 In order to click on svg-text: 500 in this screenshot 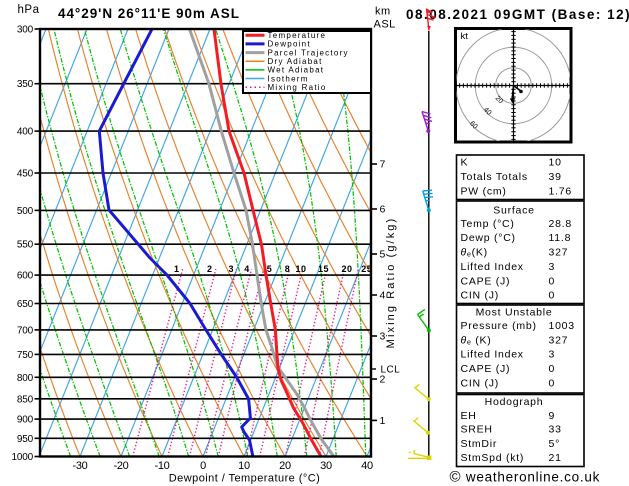, I will do `click(25, 211)`.